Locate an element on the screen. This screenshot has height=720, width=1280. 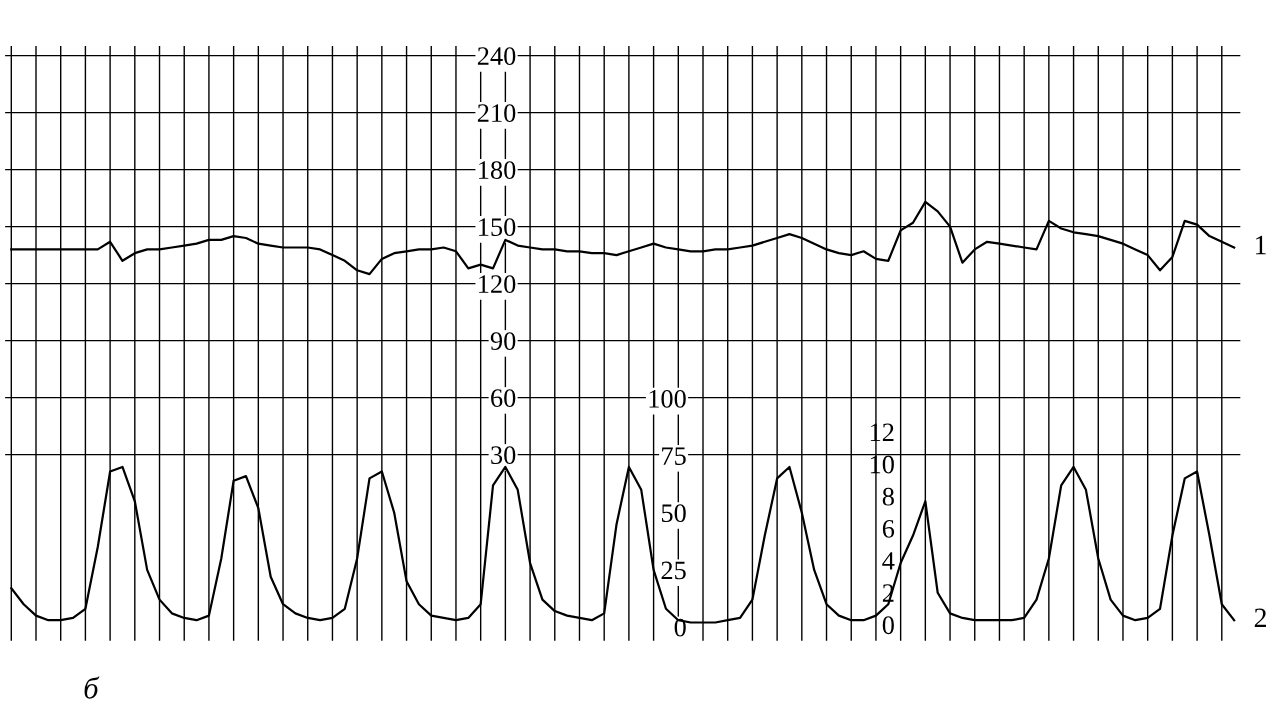
y2-tick-label: 75 is located at coordinates (674, 456).